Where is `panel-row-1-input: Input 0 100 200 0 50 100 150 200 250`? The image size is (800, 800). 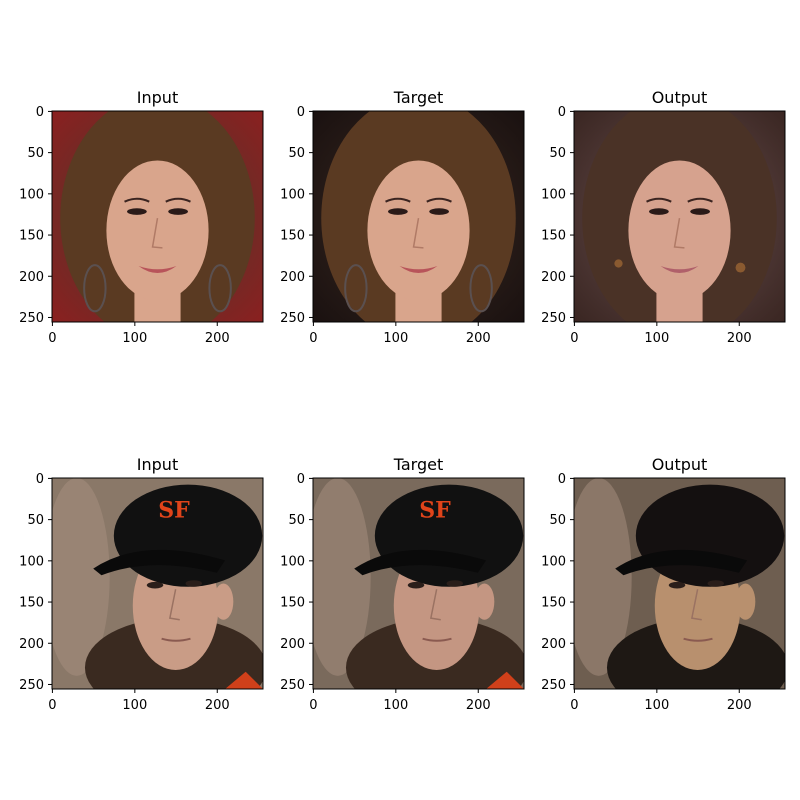
panel-row-1-input: Input 0 100 200 0 50 100 150 200 250 is located at coordinates (141, 217).